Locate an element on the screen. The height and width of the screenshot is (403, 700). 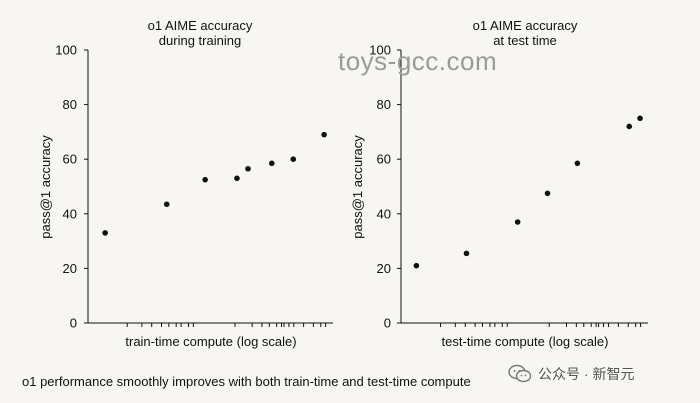
footer-mark-text: 公众号 · 新智元 is located at coordinates (586, 374).